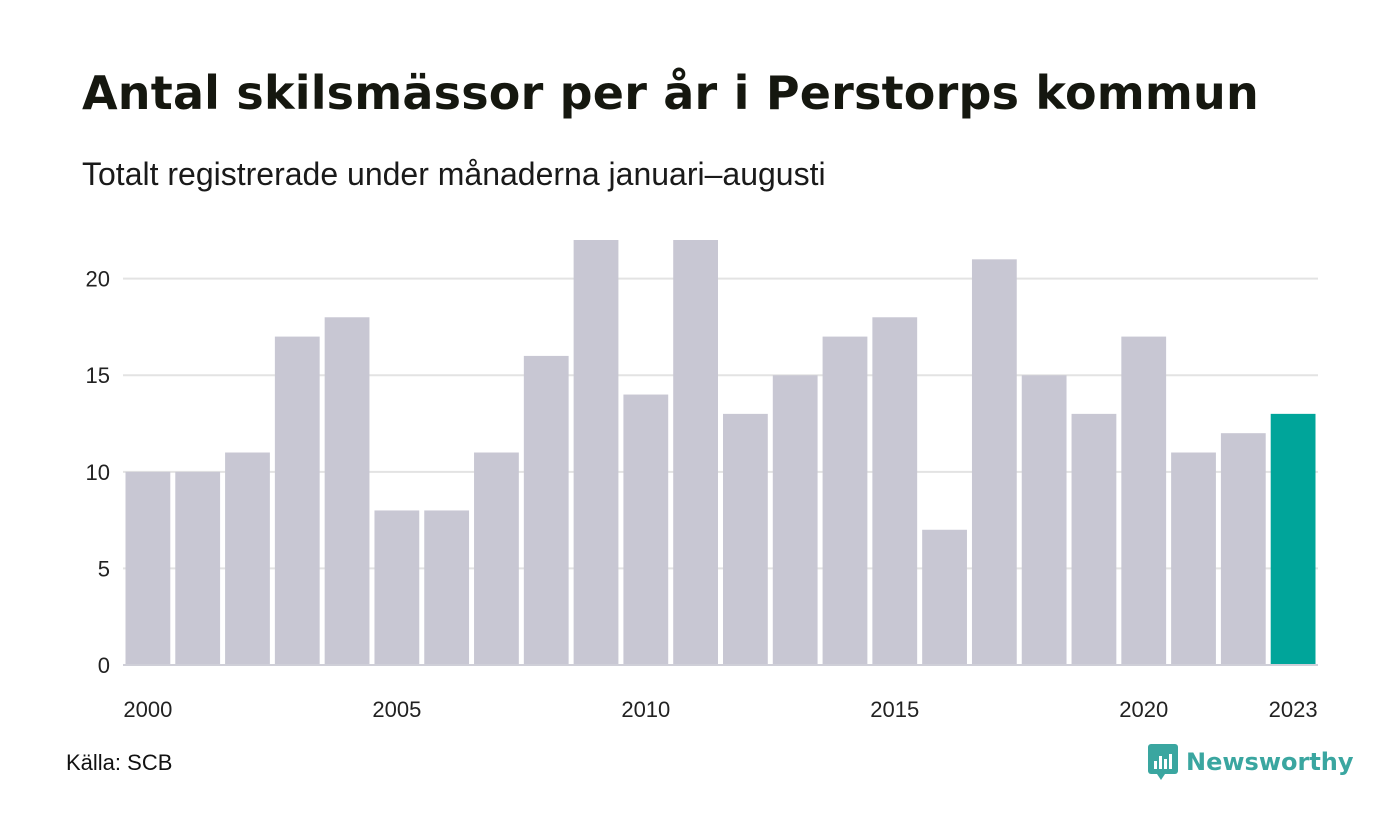  I want to click on bar-2006, so click(447, 587).